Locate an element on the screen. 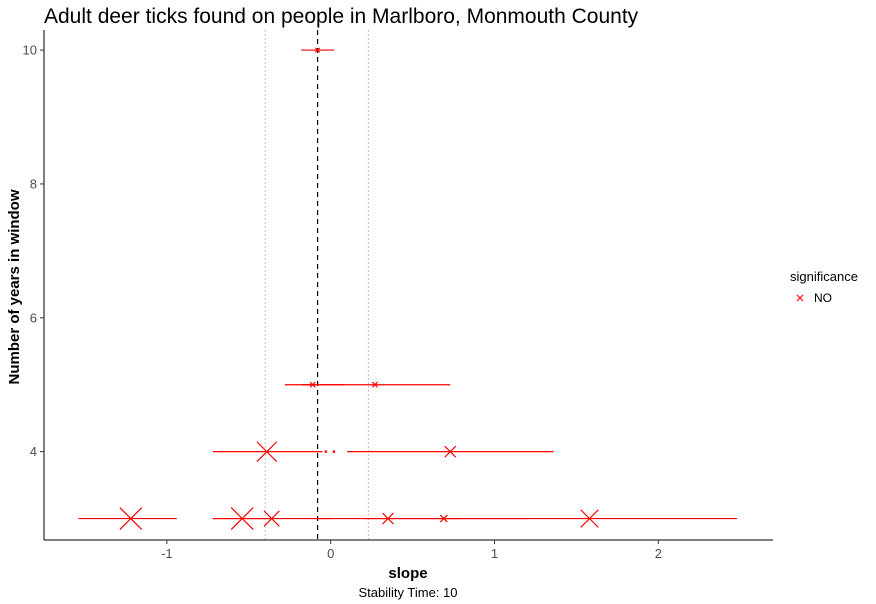 This screenshot has width=876, height=604. y-tick-label-0: 4 is located at coordinates (33, 451).